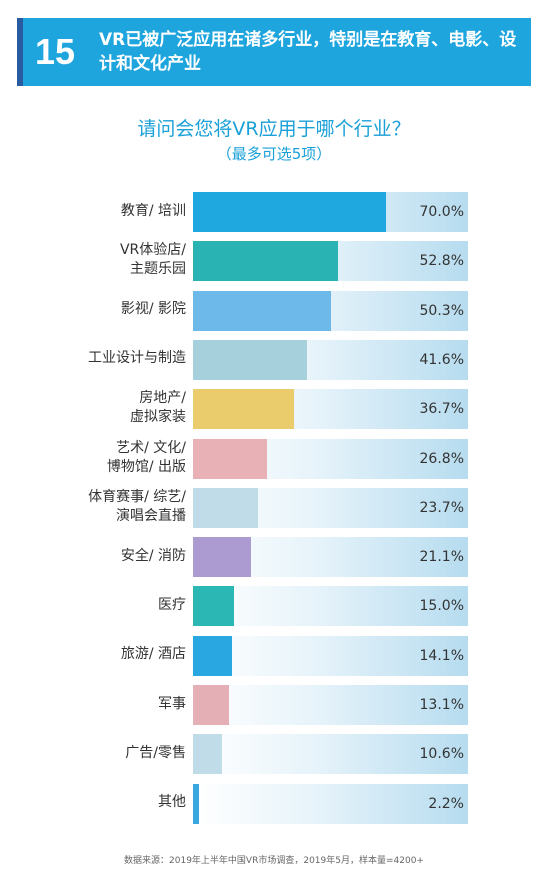 The width and height of the screenshot is (548, 881). What do you see at coordinates (155, 752) in the screenshot?
I see `category-label: 广告/零售` at bounding box center [155, 752].